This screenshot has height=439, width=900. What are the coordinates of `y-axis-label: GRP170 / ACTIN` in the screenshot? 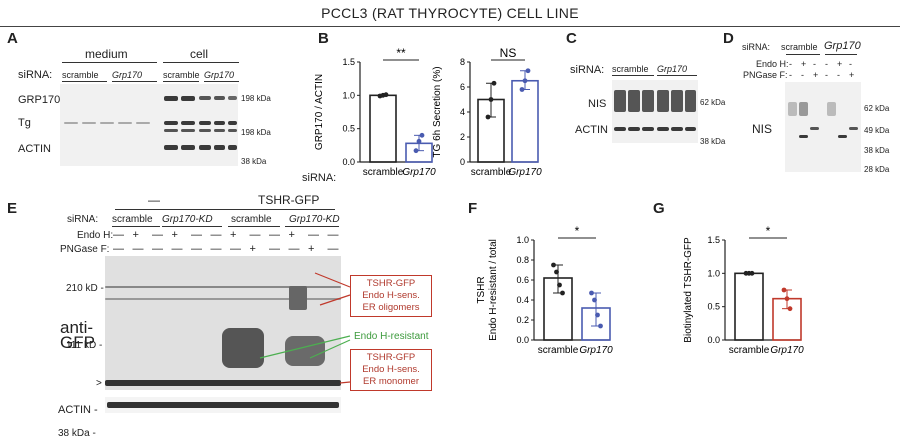 It's located at (319, 112).